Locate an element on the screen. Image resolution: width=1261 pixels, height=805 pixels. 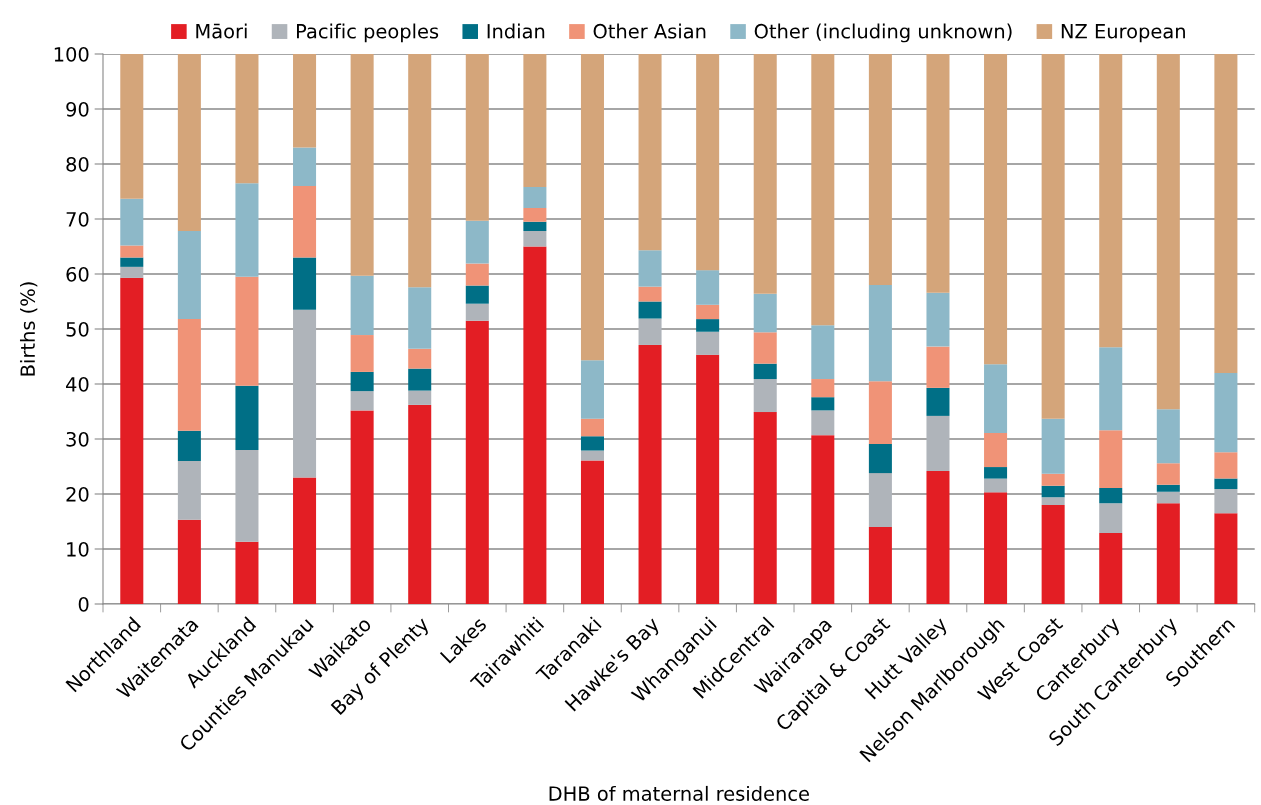
y-tick-label: 80 is located at coordinates (77, 164).